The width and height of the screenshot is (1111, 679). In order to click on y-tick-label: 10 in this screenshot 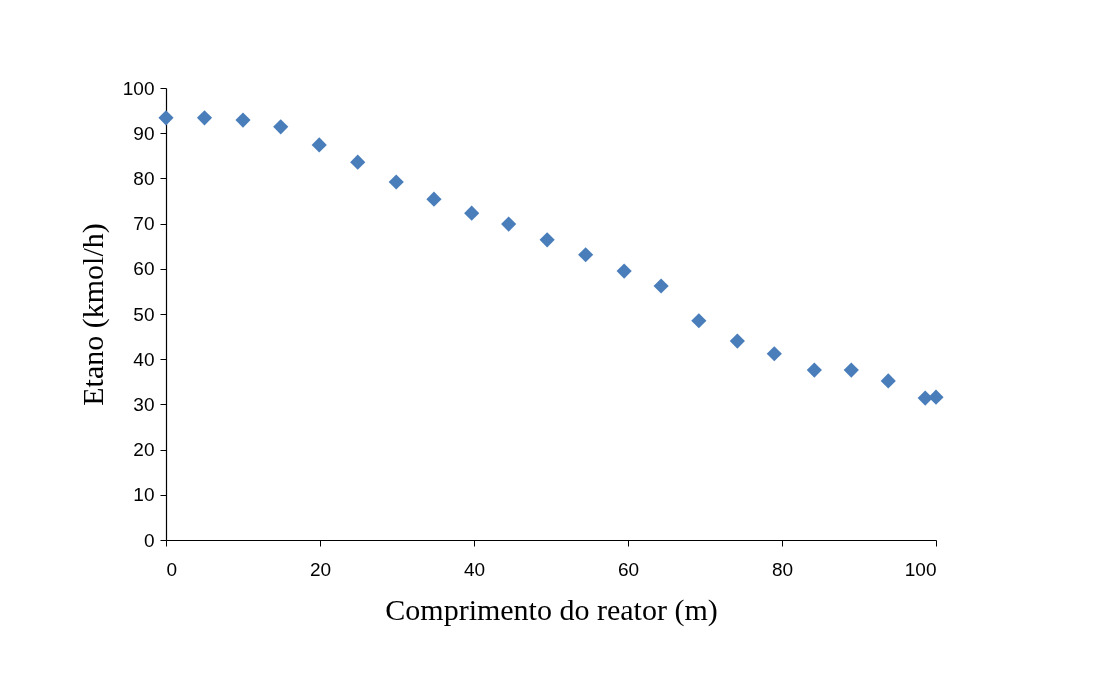, I will do `click(144, 495)`.